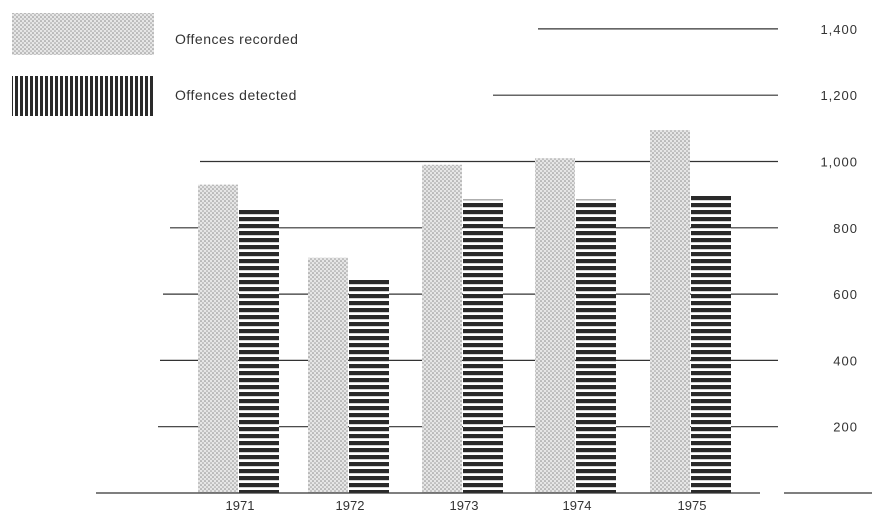 Image resolution: width=885 pixels, height=514 pixels. What do you see at coordinates (839, 162) in the screenshot?
I see `y-tick-label: 1,000` at bounding box center [839, 162].